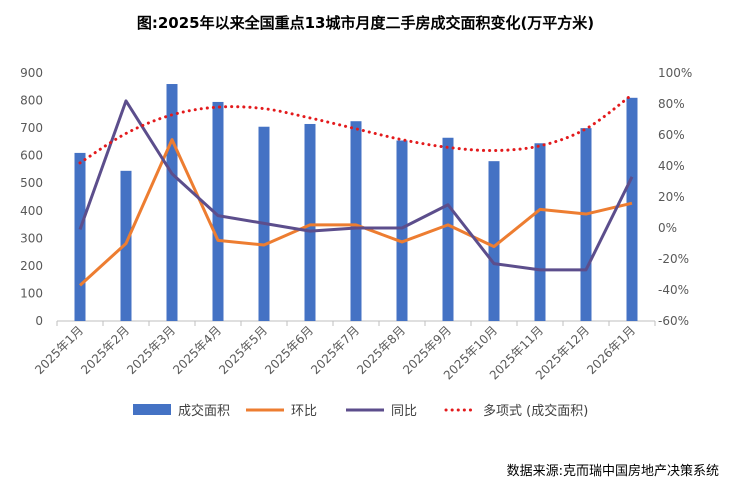 Image resolution: width=731 pixels, height=491 pixels. I want to click on y-tick-label: 0, so click(39, 321).